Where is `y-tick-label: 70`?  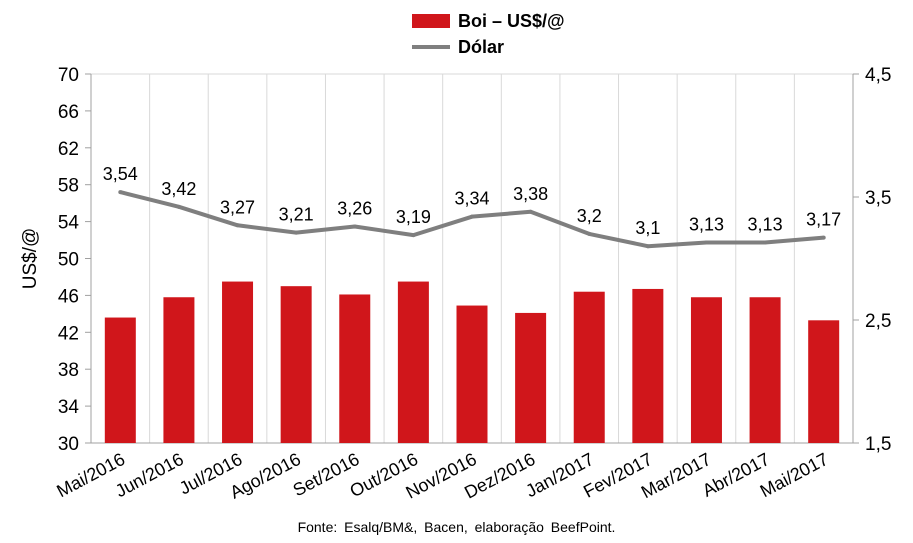 y-tick-label: 70 is located at coordinates (68, 75).